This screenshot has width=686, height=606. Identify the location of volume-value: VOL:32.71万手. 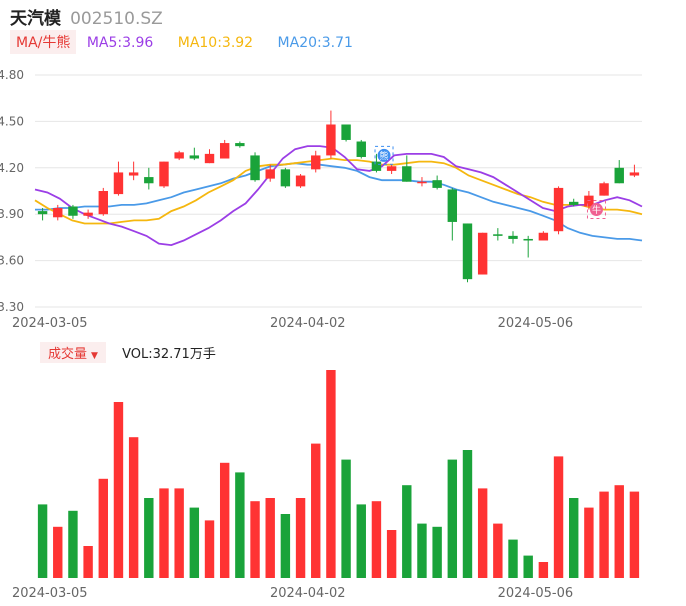
(169, 354).